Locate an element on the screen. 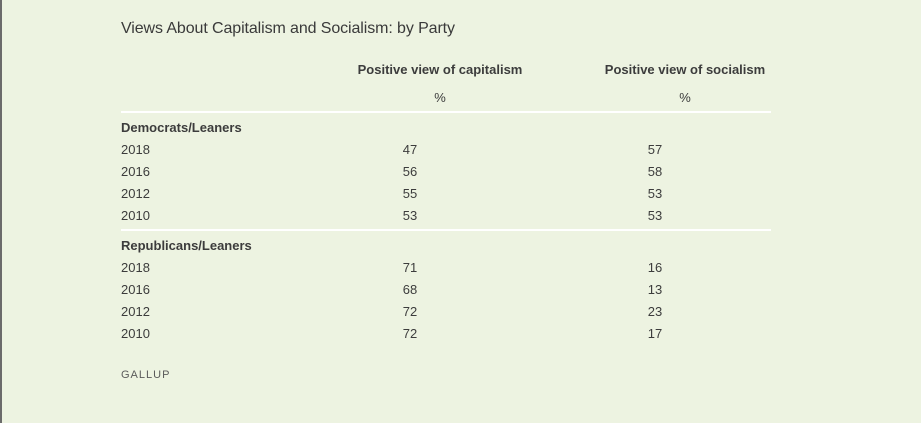  capitalism-cell: 71 is located at coordinates (410, 267).